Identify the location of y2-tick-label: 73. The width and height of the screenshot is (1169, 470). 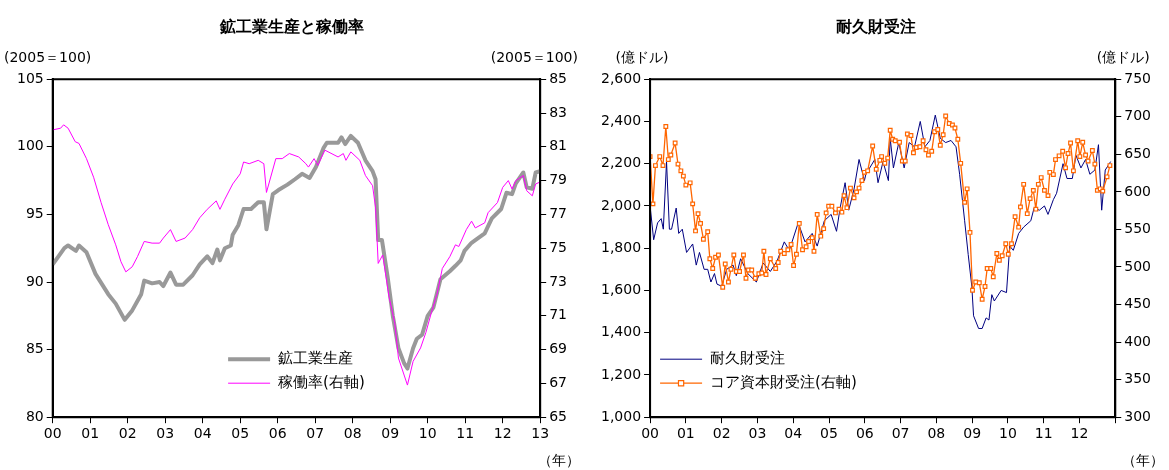
(558, 280).